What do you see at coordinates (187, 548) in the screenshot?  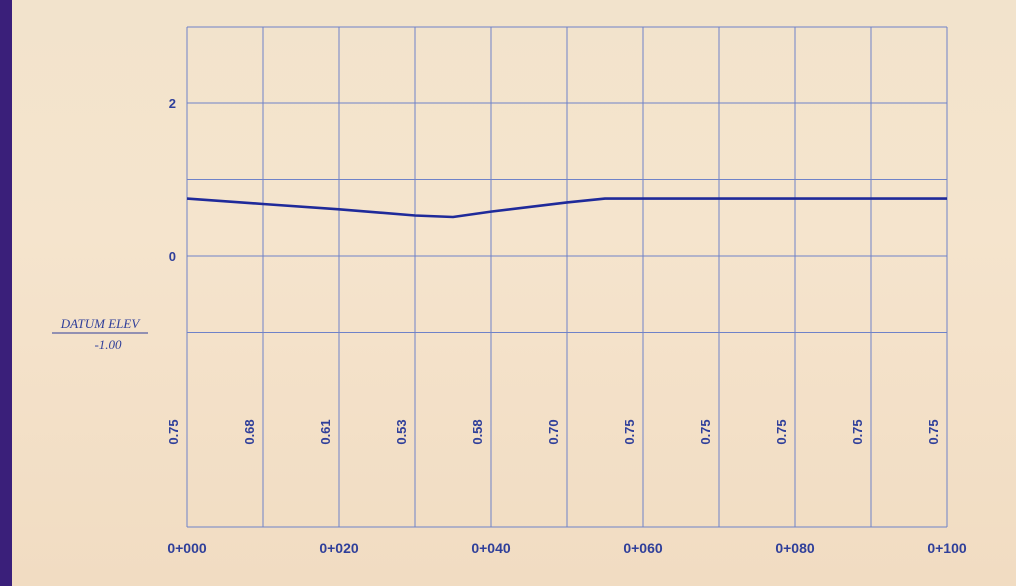 I see `station-label: 0+000` at bounding box center [187, 548].